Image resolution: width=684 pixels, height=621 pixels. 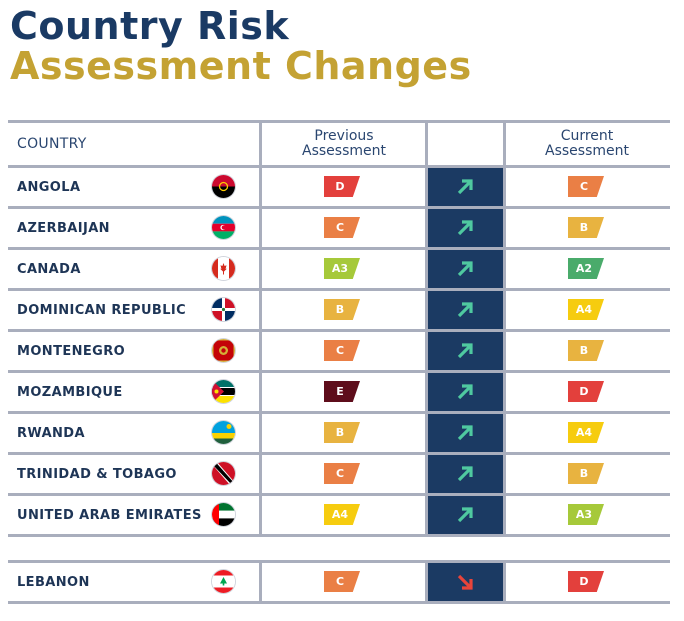 I want to click on rwanda-flag-icon, so click(x=223, y=432).